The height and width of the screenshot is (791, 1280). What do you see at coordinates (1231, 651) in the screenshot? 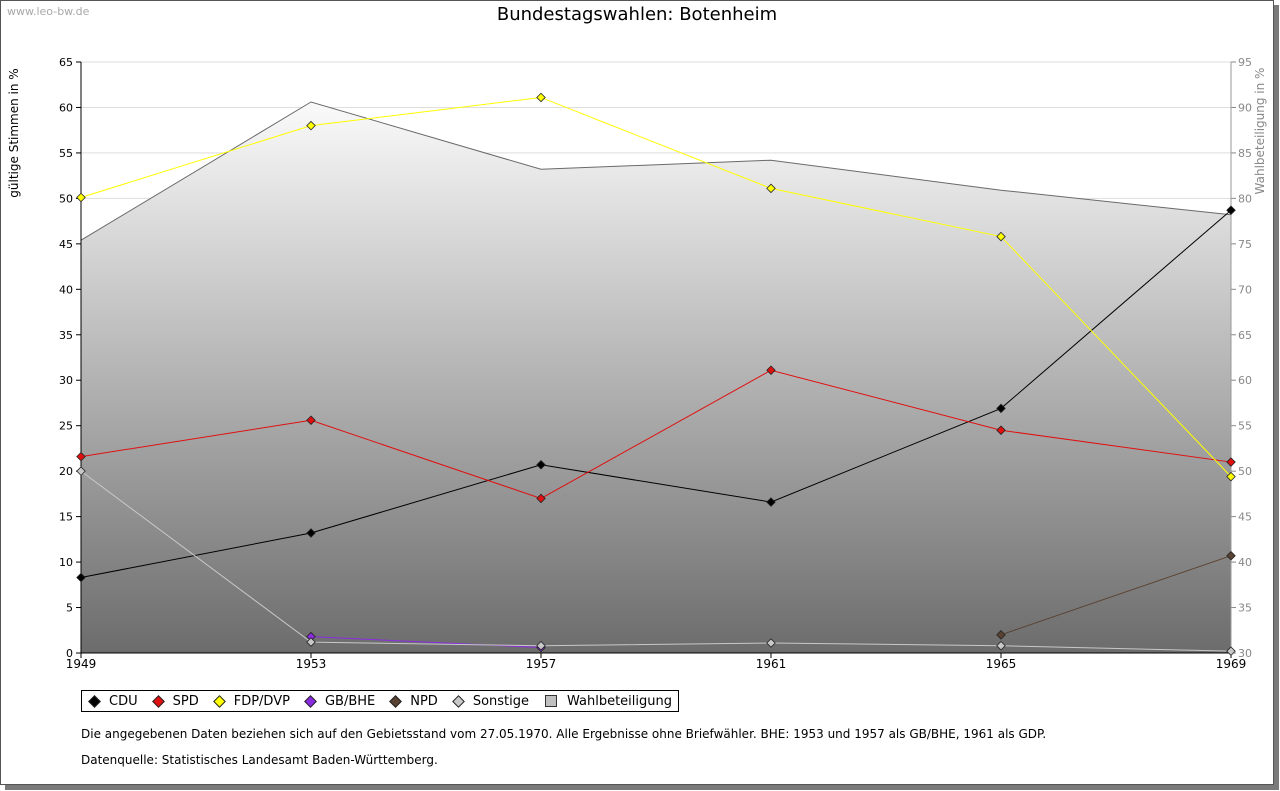
I see `point-sonstige-1969` at bounding box center [1231, 651].